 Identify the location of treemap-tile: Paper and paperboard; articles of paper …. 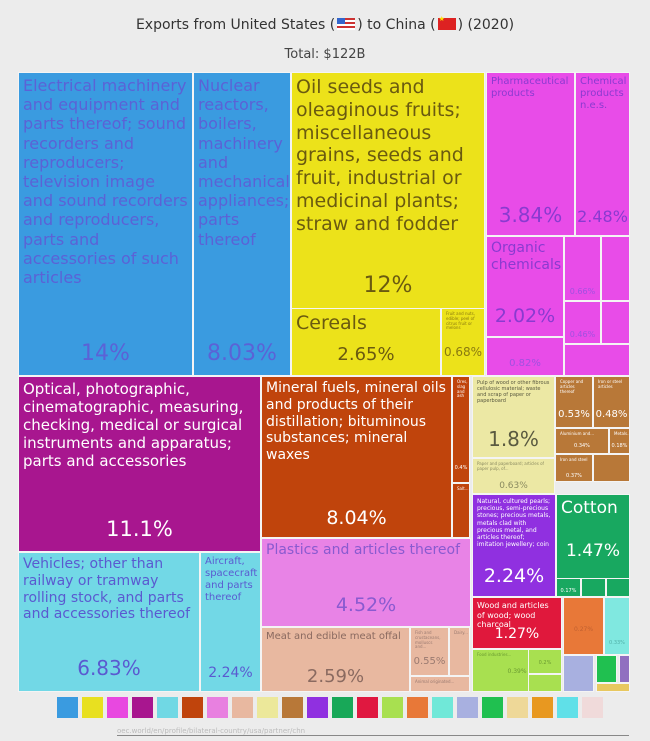
(513, 476).